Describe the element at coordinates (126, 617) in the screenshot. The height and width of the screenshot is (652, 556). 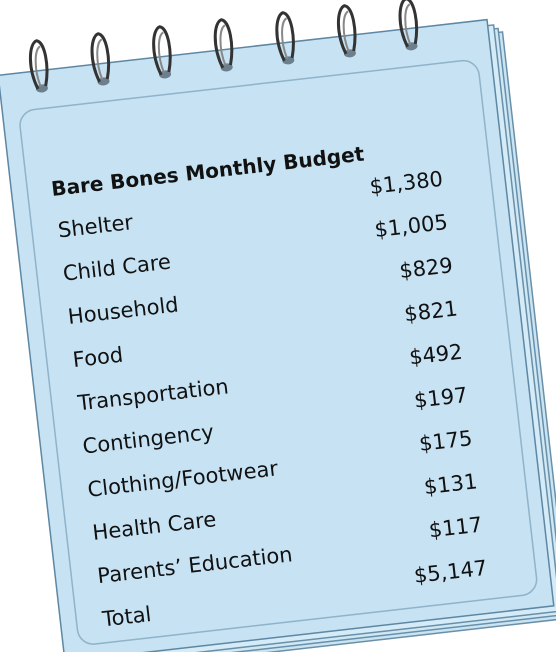
I see `row-label: Total` at that location.